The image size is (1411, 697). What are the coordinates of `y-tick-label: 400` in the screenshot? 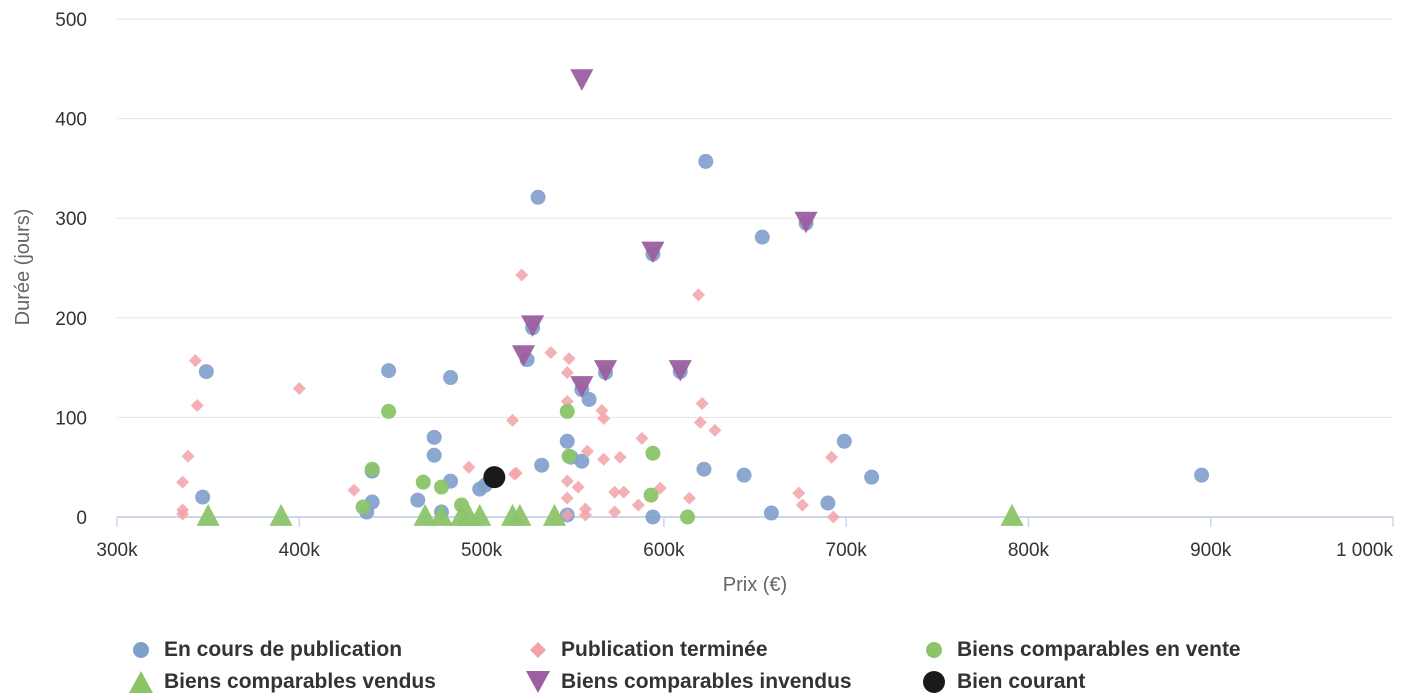 It's located at (71, 120).